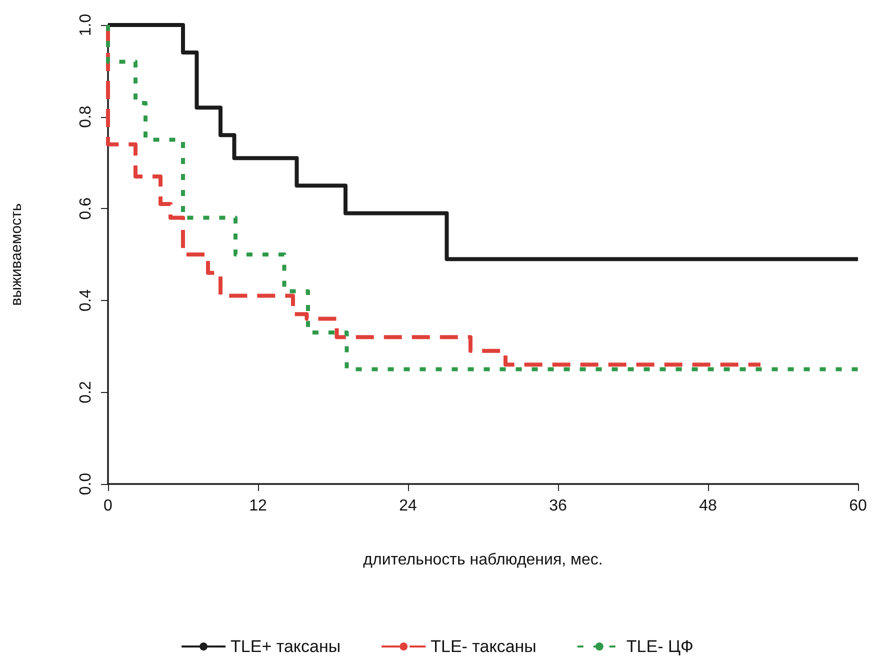  Describe the element at coordinates (558, 506) in the screenshot. I see `x-tick-label: 36` at that location.